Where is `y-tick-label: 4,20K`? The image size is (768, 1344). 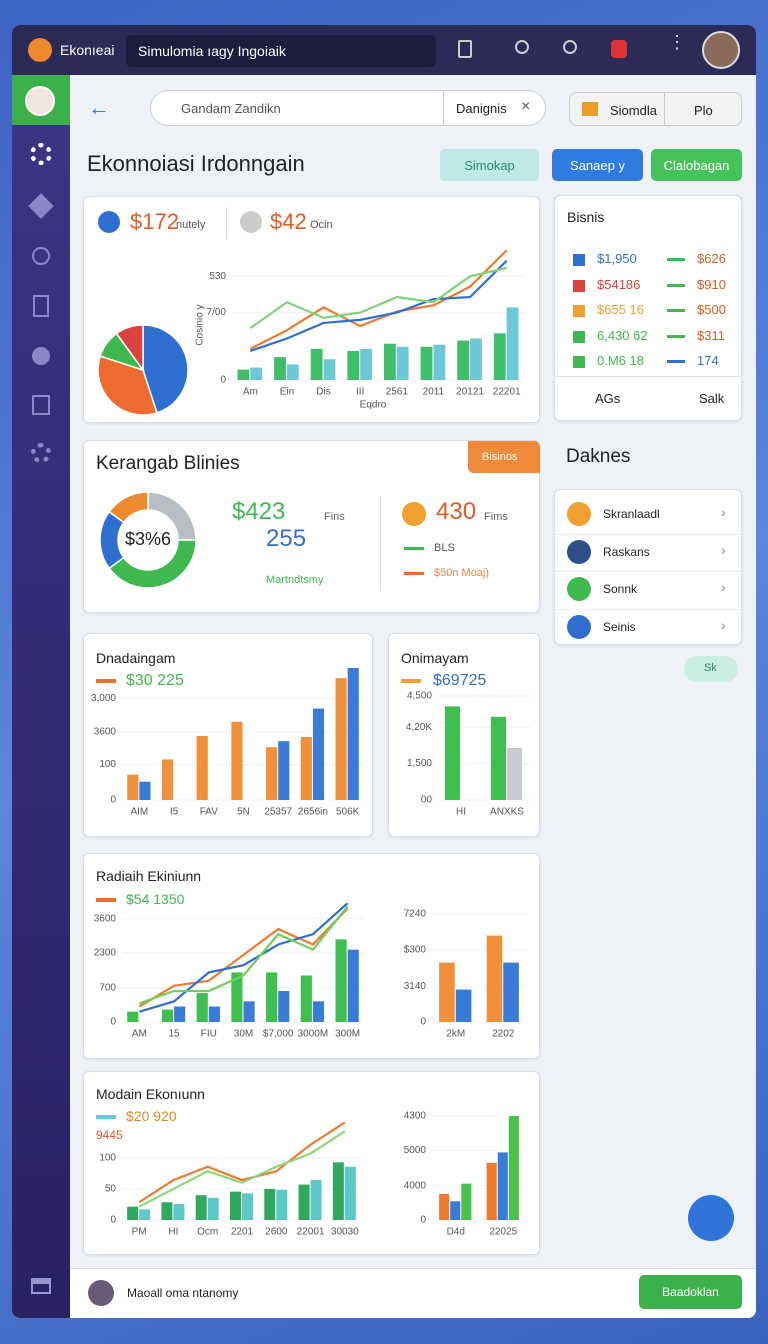 y-tick-label: 4,20K is located at coordinates (419, 727).